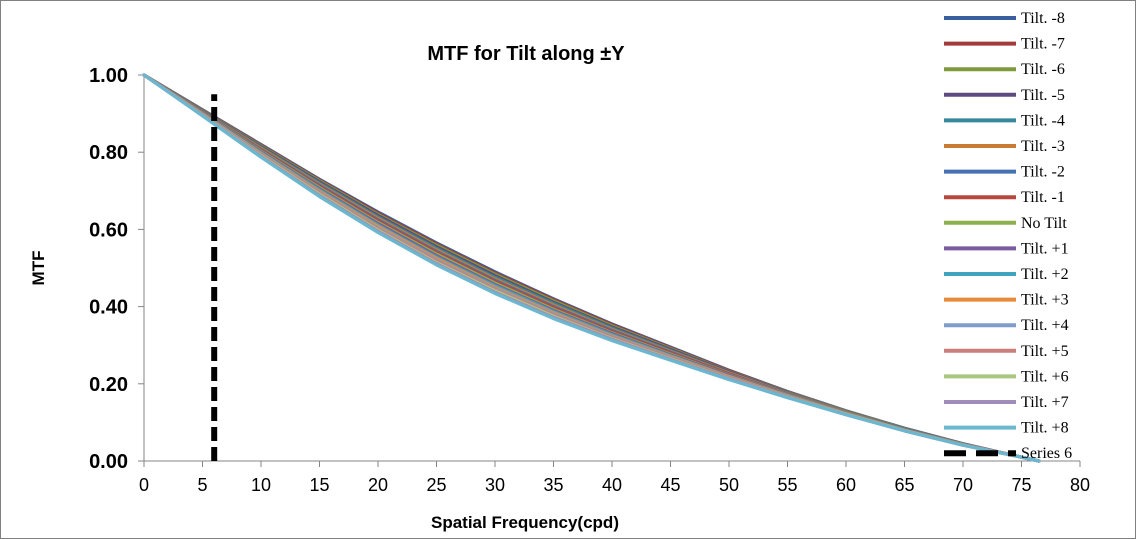 Image resolution: width=1136 pixels, height=539 pixels. What do you see at coordinates (1045, 402) in the screenshot?
I see `legend-label-tilt-7: Tilt. +7` at bounding box center [1045, 402].